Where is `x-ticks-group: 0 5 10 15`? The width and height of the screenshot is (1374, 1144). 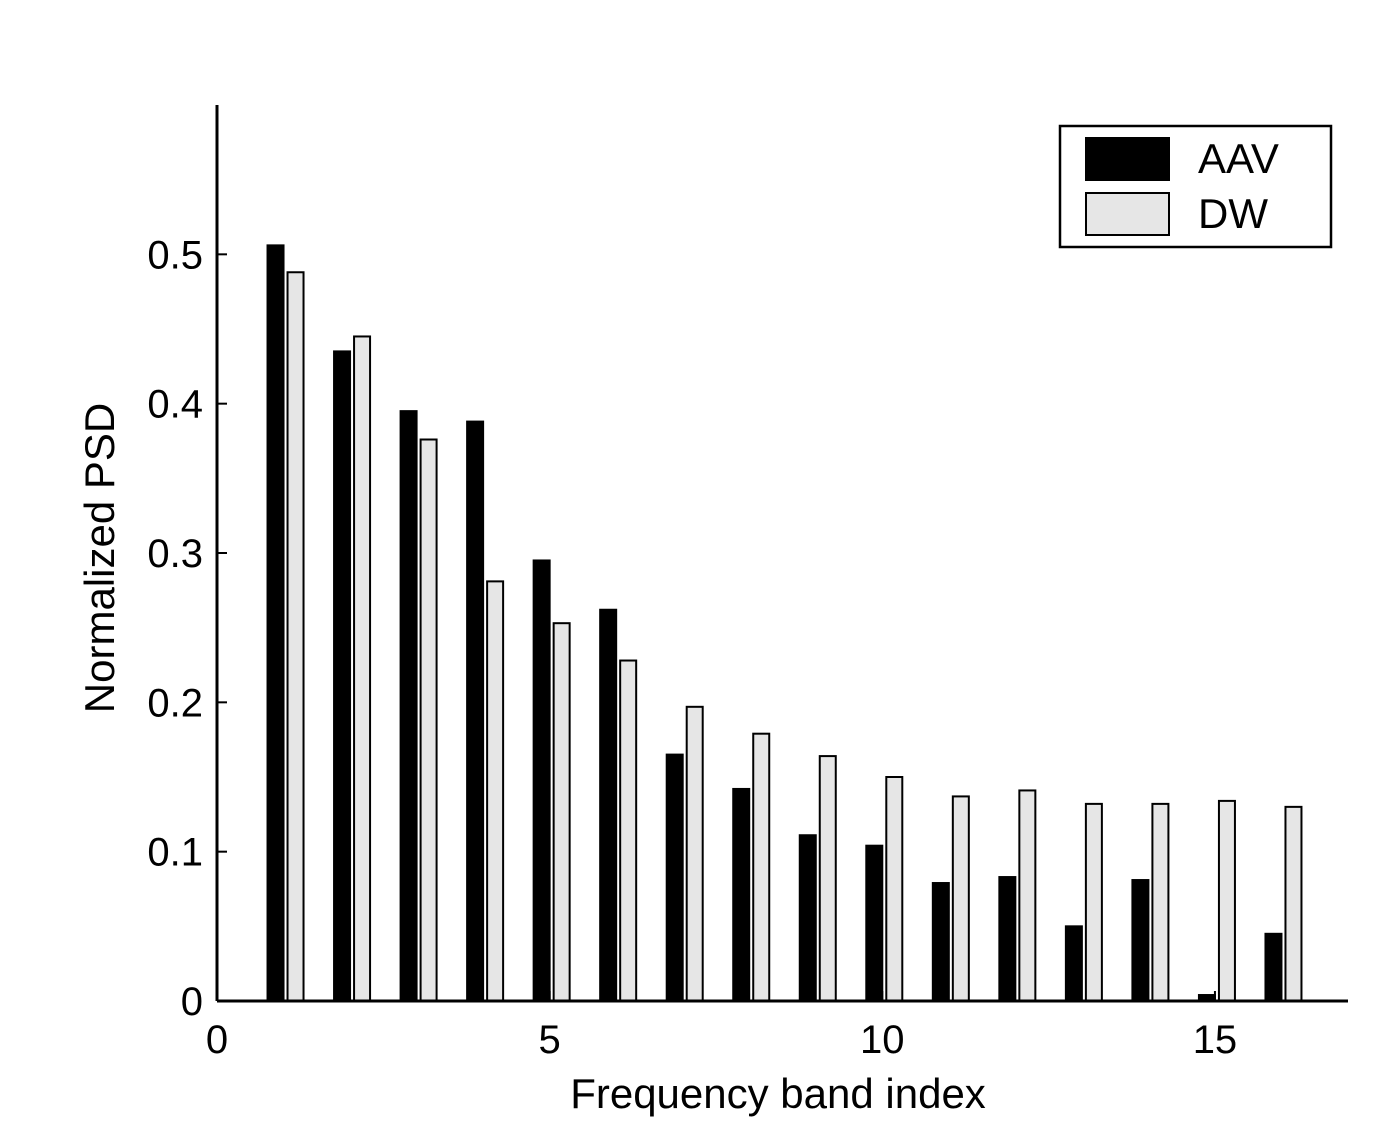
x-ticks-group: 0 5 10 15 is located at coordinates (721, 1026).